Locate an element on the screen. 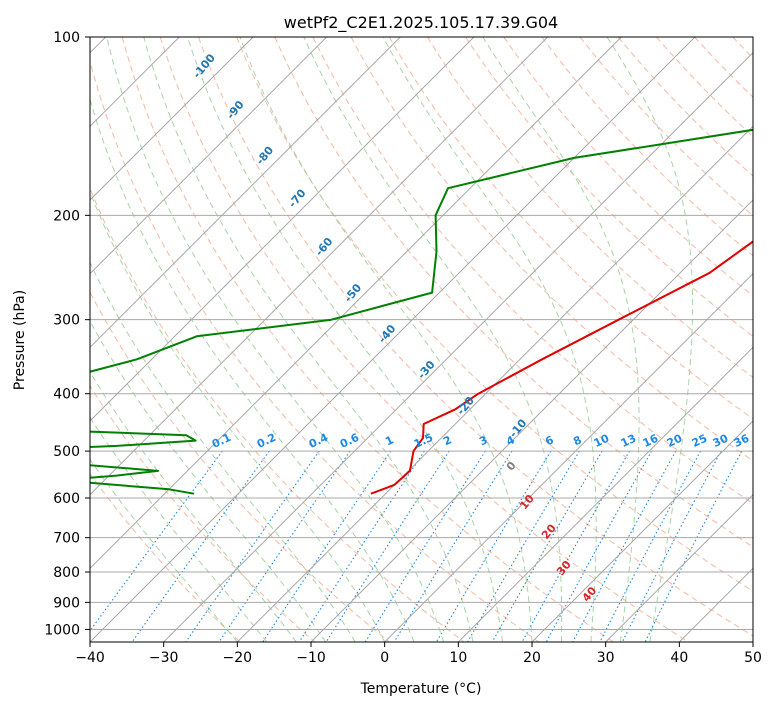 The height and width of the screenshot is (708, 775). y-tick-label: 400 is located at coordinates (66, 395).